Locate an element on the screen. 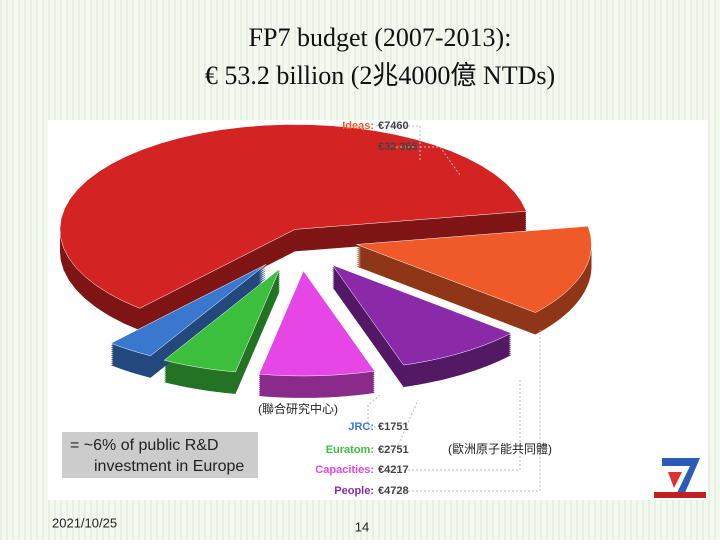  note-line: = ~6% of public R&D is located at coordinates (144, 445).